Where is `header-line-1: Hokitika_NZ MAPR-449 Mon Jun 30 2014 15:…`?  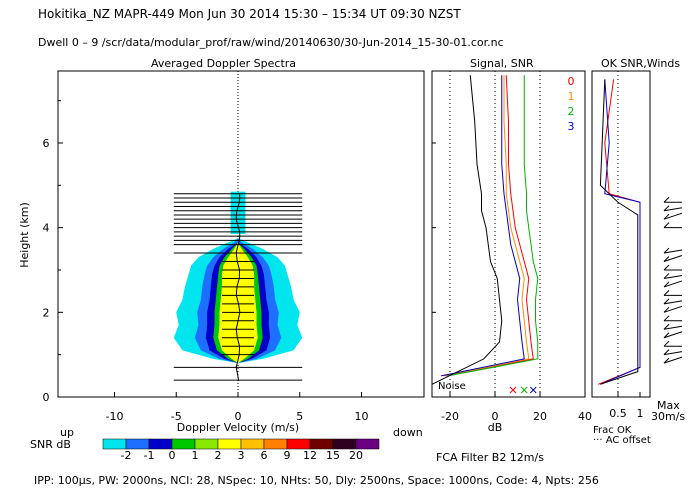 header-line-1: Hokitika_NZ MAPR-449 Mon Jun 30 2014 15:… is located at coordinates (249, 14).